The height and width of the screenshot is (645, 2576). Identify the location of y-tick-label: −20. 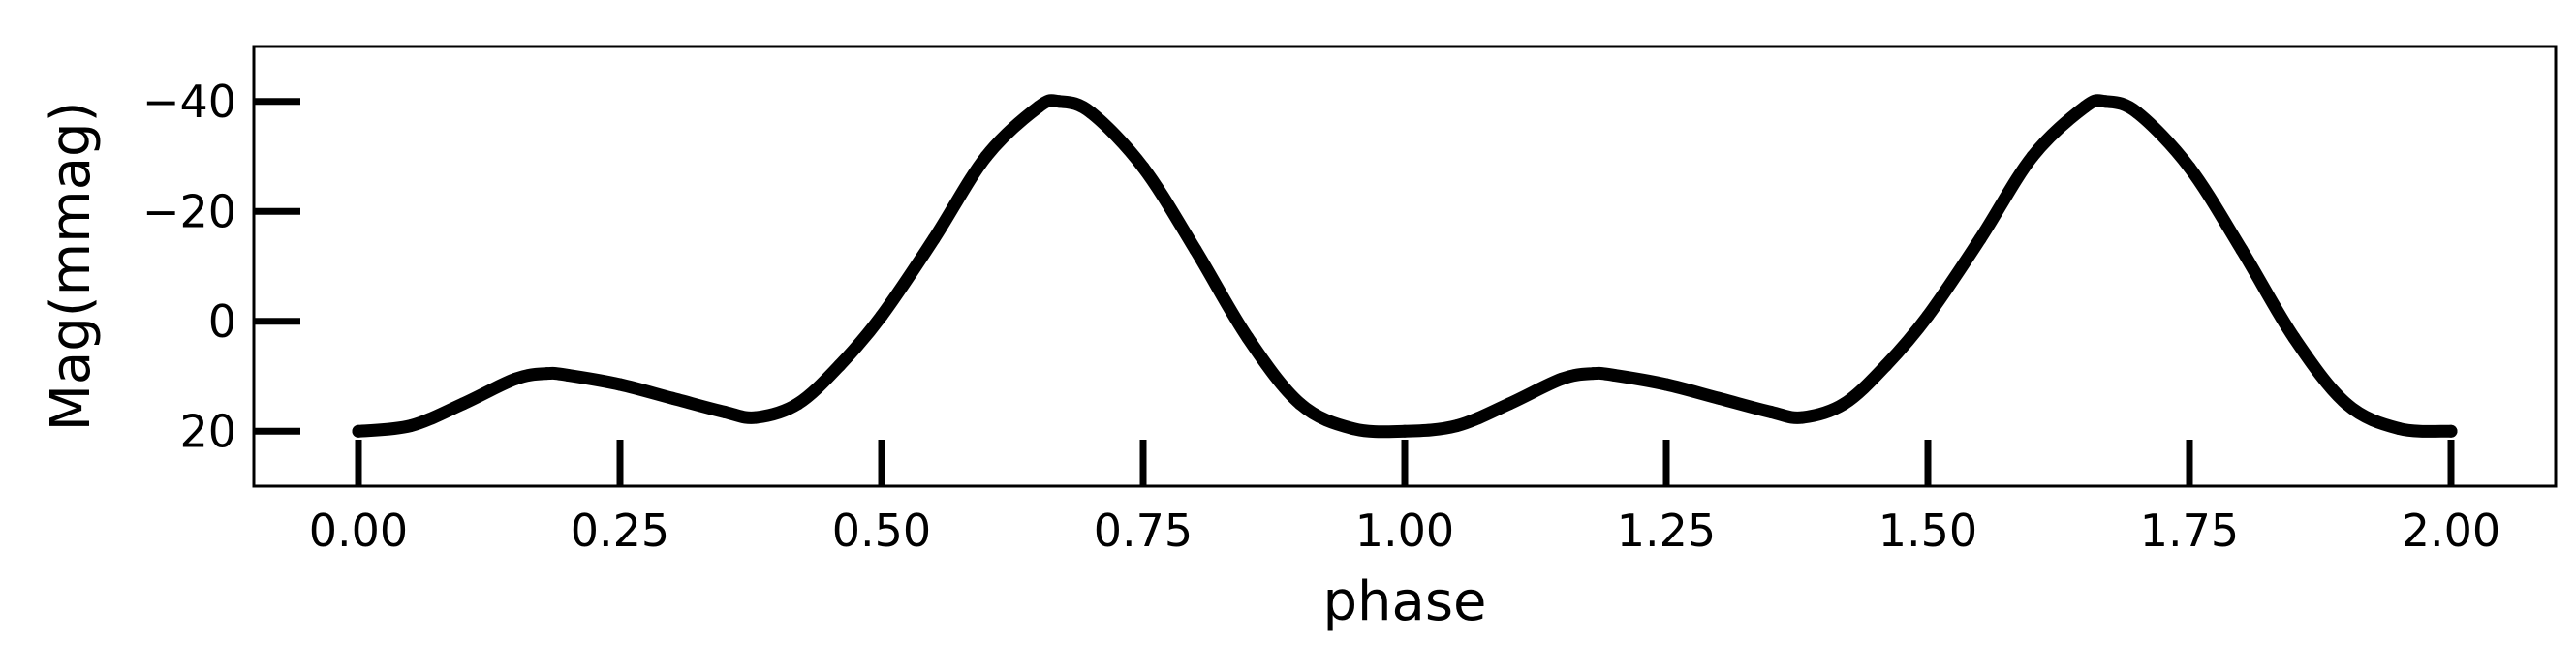
(189, 211).